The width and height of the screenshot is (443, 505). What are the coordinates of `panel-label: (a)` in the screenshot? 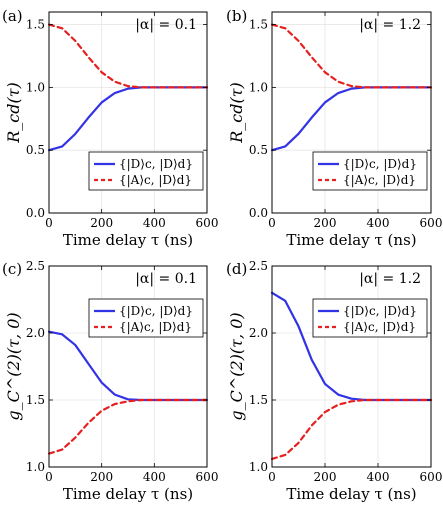 It's located at (12, 16).